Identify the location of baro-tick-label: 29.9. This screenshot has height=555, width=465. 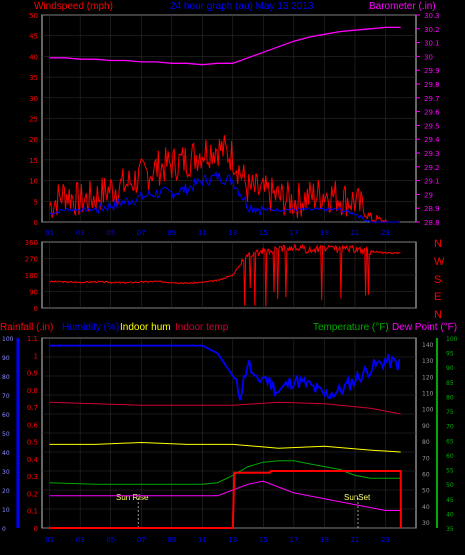
(432, 71).